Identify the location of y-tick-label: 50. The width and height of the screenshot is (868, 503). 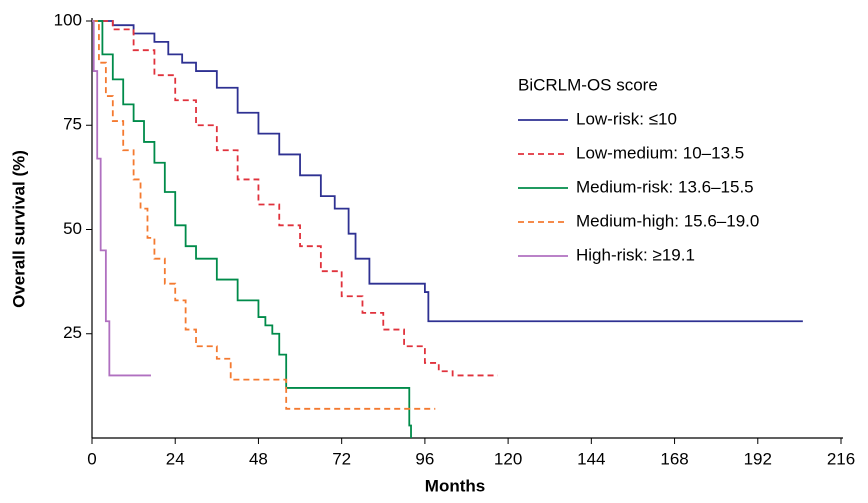
(72, 228).